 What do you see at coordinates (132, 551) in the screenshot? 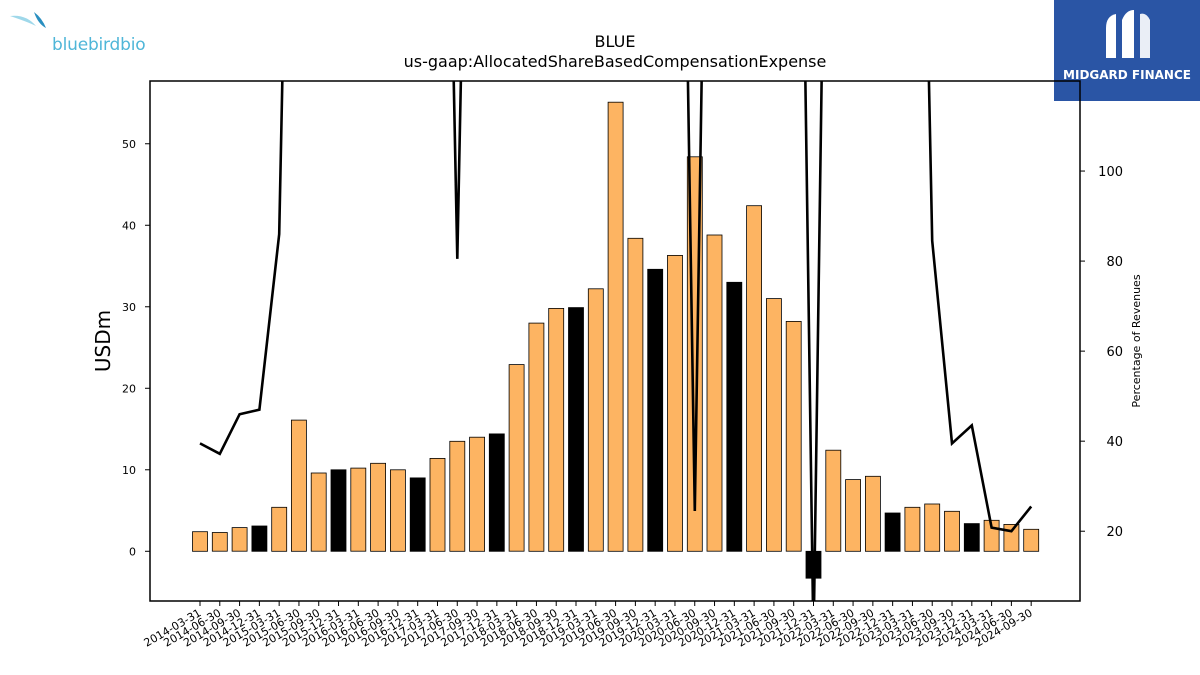
I see `y-tick-label: 0` at bounding box center [132, 551].